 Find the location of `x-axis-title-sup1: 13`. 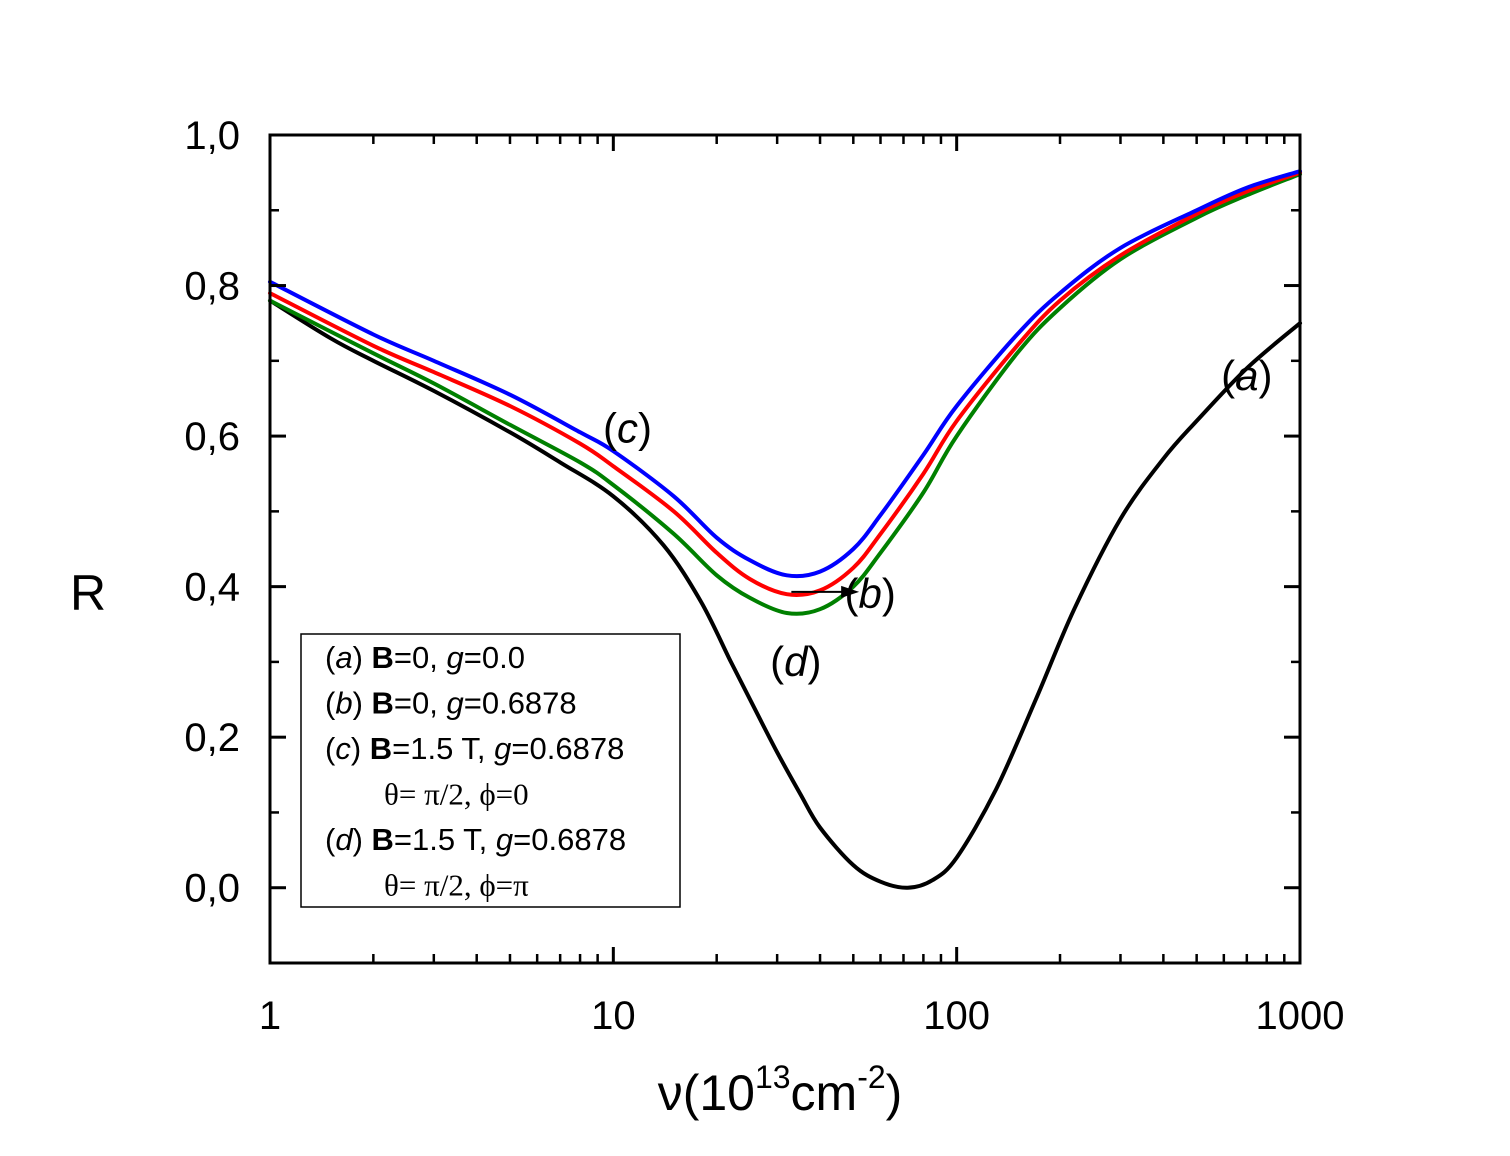

x-axis-title-sup1: 13 is located at coordinates (773, 1077).